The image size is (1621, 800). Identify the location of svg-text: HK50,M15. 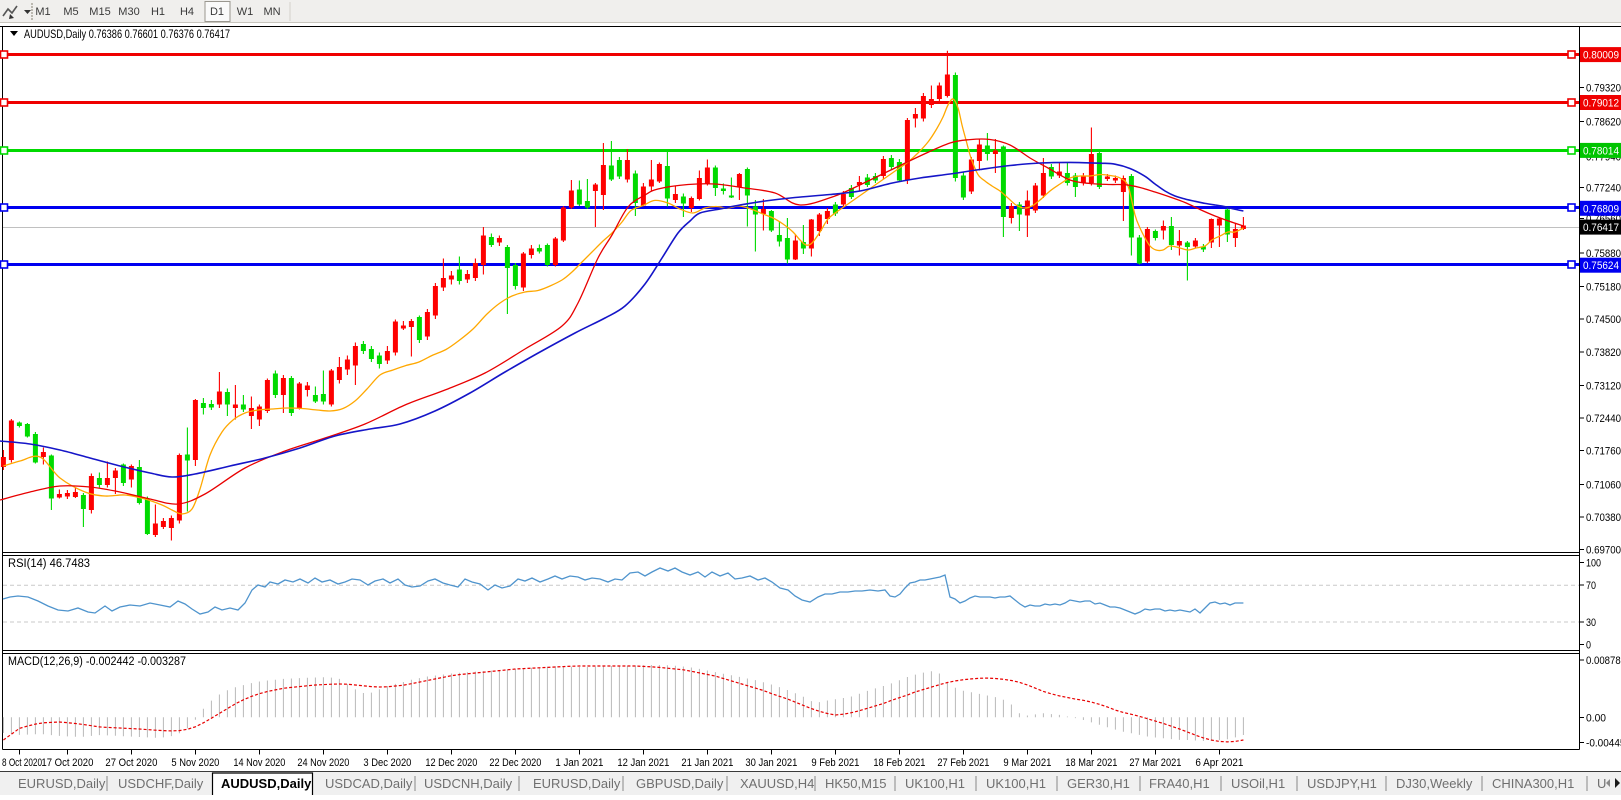
(855, 783).